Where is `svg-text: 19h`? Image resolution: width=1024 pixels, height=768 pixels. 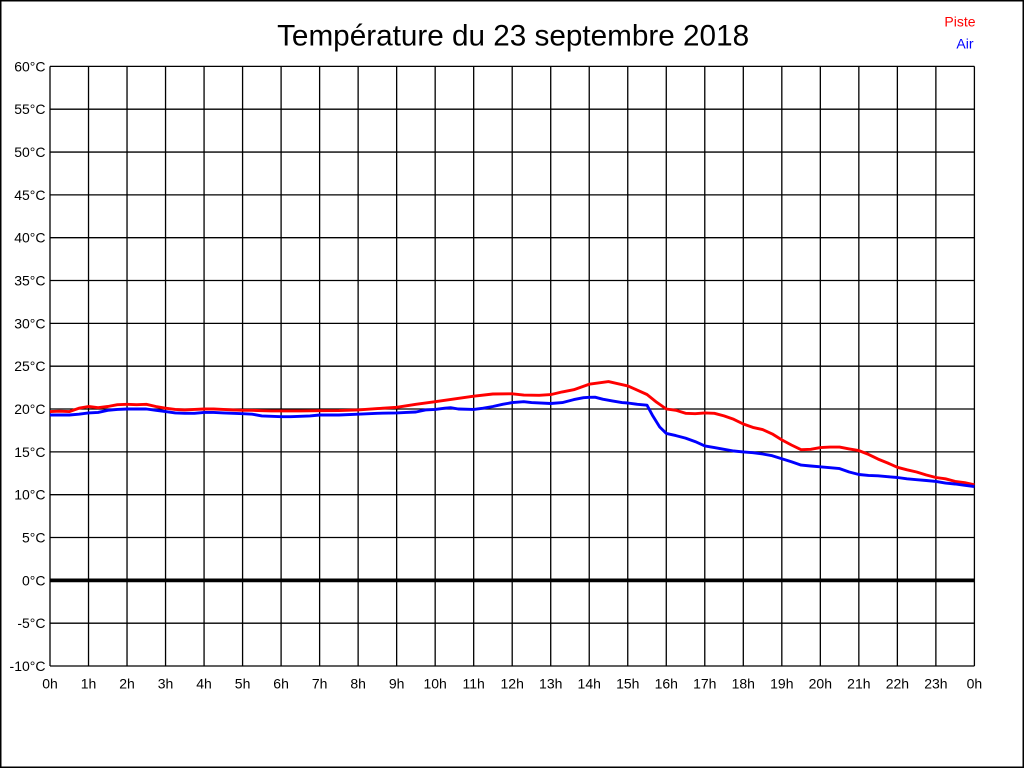 svg-text: 19h is located at coordinates (781, 684).